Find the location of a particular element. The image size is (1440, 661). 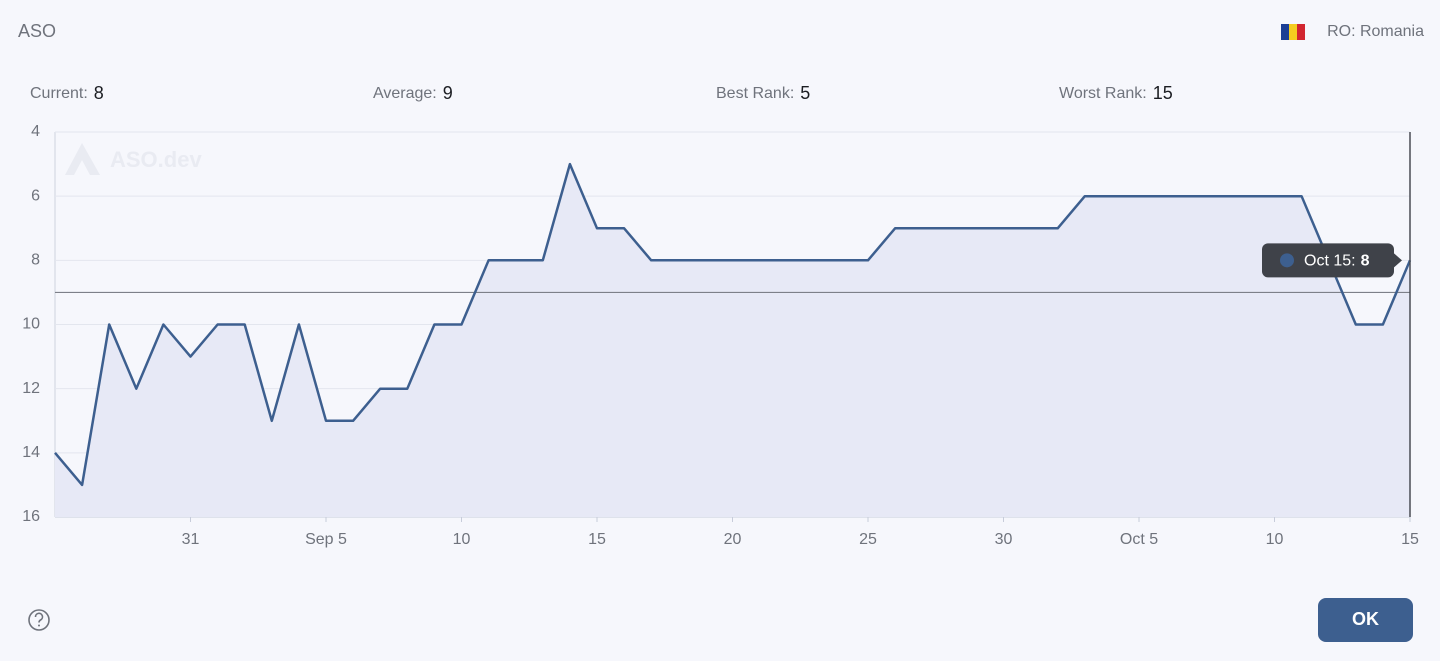

y-tick-label: 12 is located at coordinates (31, 388).